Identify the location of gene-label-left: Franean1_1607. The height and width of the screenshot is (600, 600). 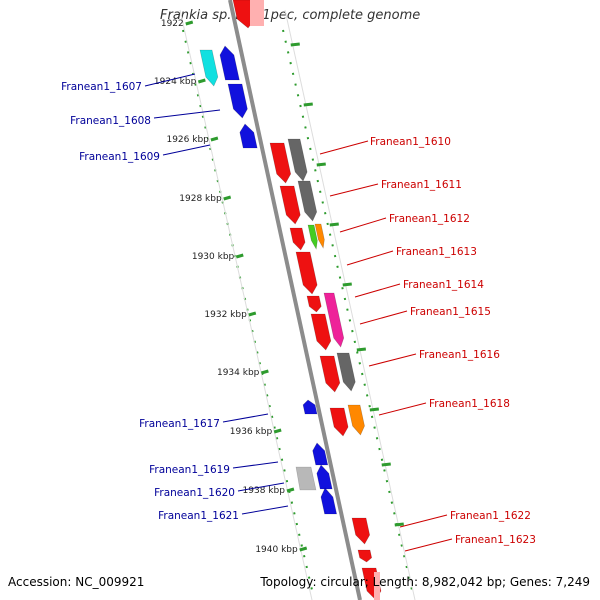
(101, 87).